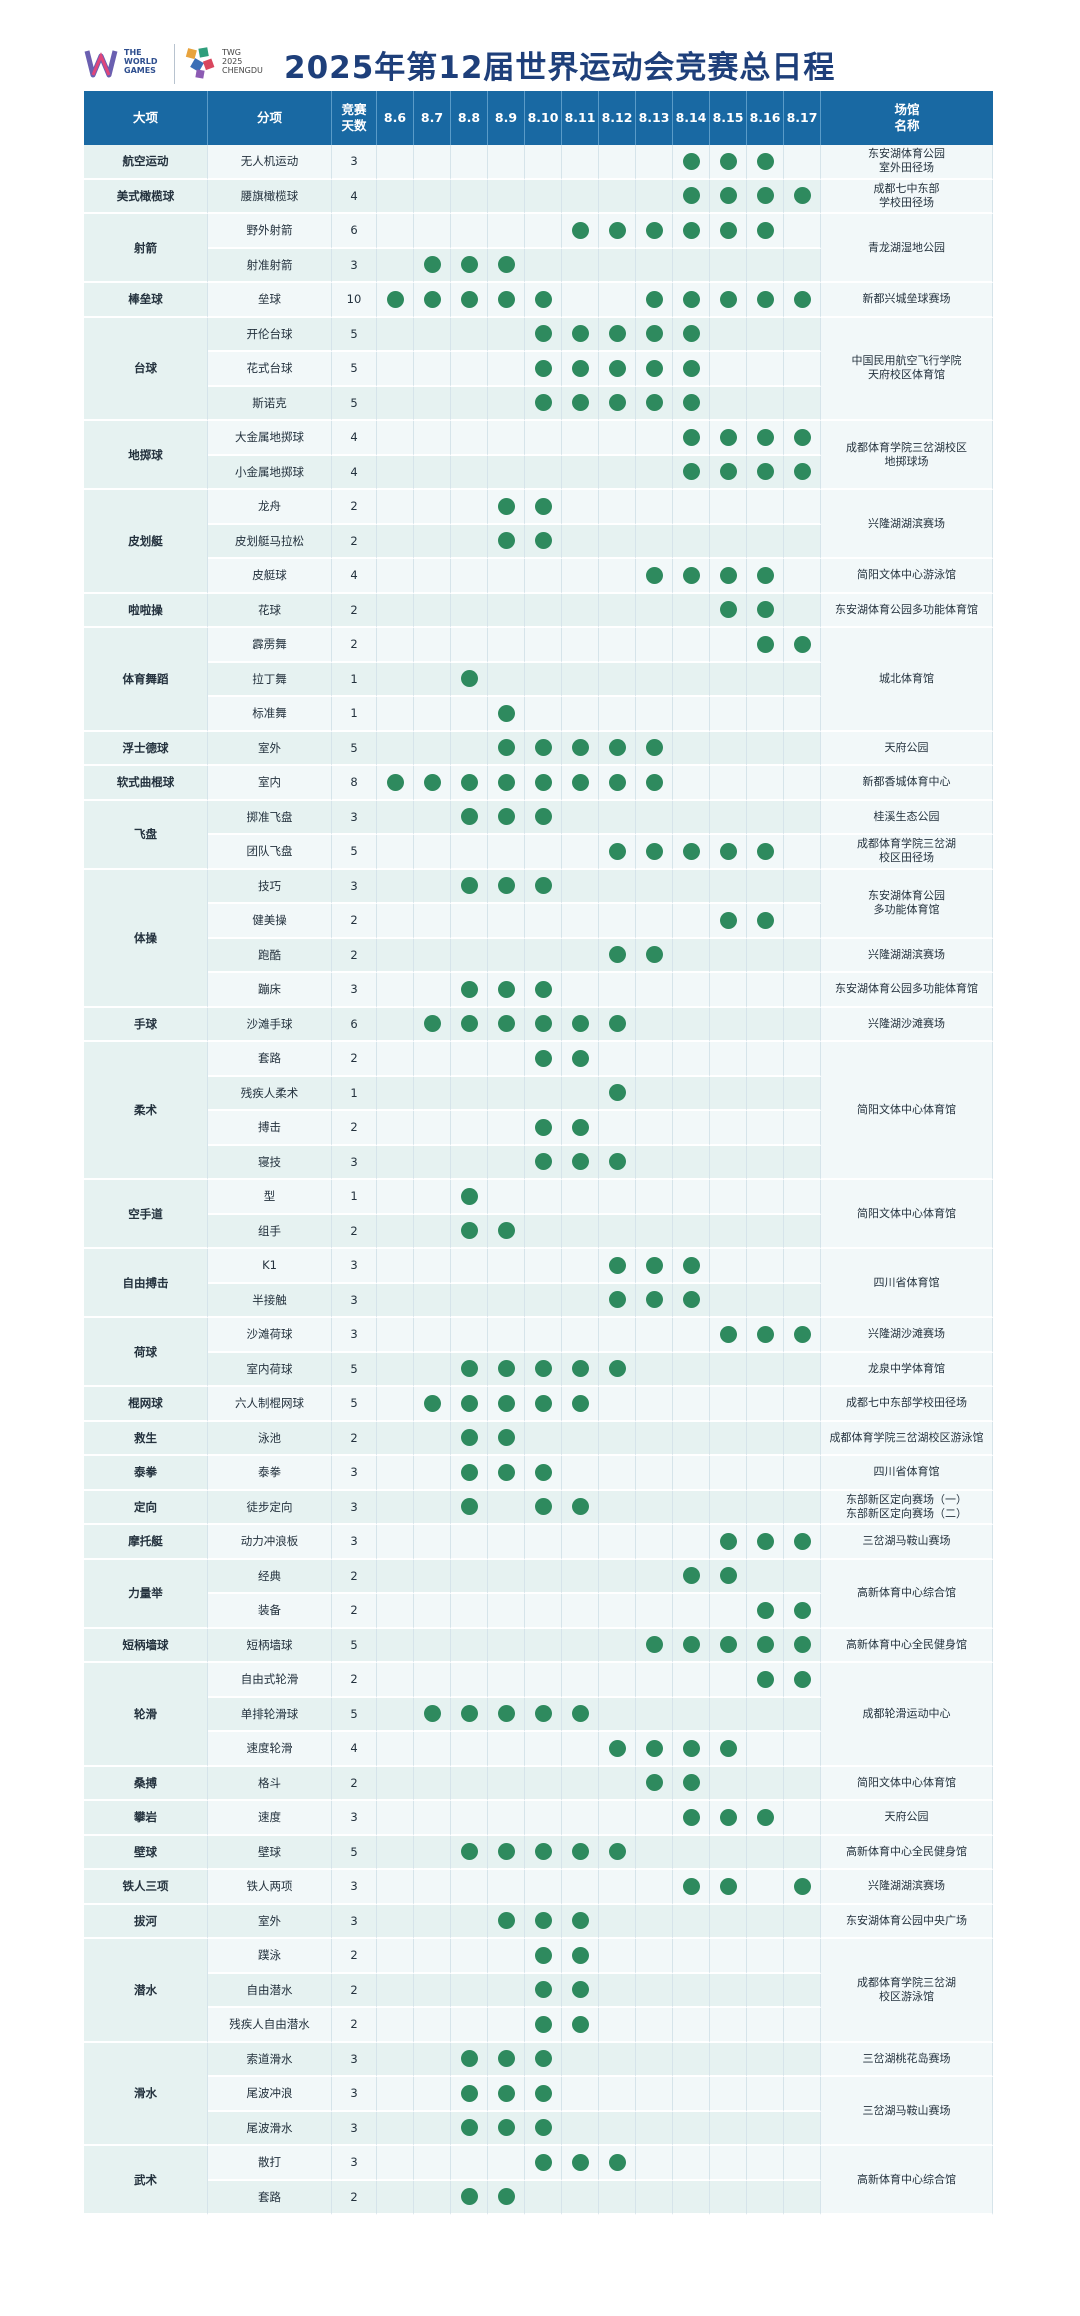  I want to click on sub-event-cell: 花式台球, so click(270, 369).